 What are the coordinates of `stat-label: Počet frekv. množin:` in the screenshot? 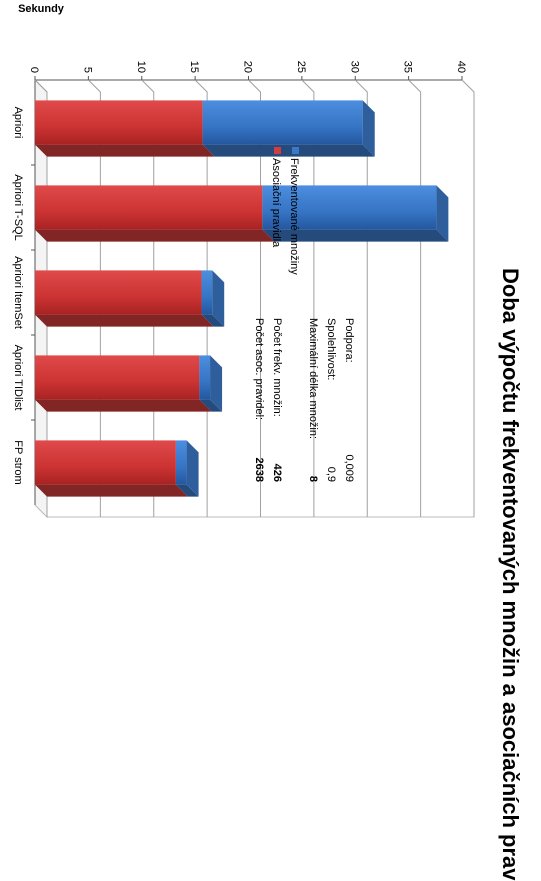 It's located at (277, 367).